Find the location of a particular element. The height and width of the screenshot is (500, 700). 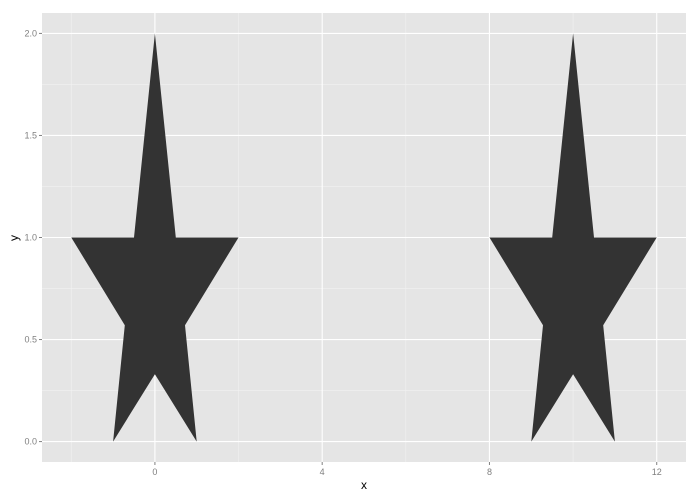

y-tick-label: 2.0 is located at coordinates (30, 33).